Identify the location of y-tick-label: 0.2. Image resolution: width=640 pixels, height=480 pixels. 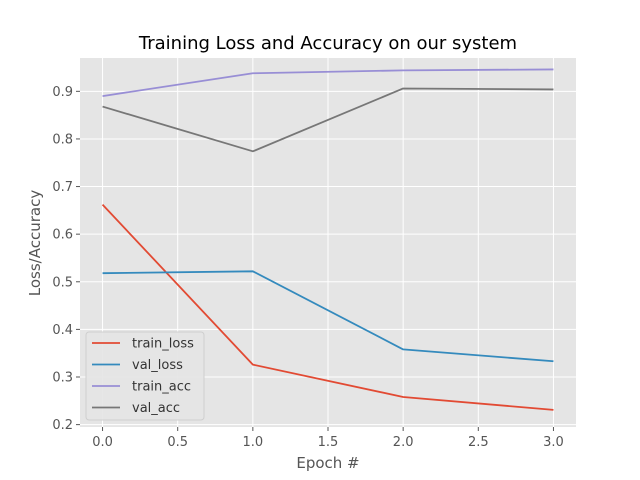
(62, 425).